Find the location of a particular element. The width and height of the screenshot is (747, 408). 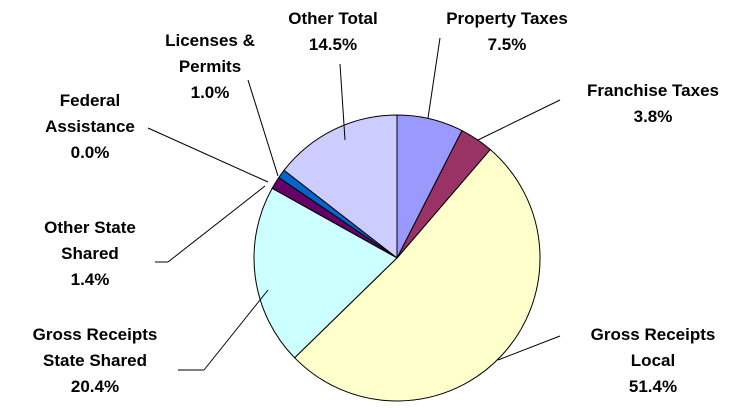

value-label: 51.4% is located at coordinates (653, 386).